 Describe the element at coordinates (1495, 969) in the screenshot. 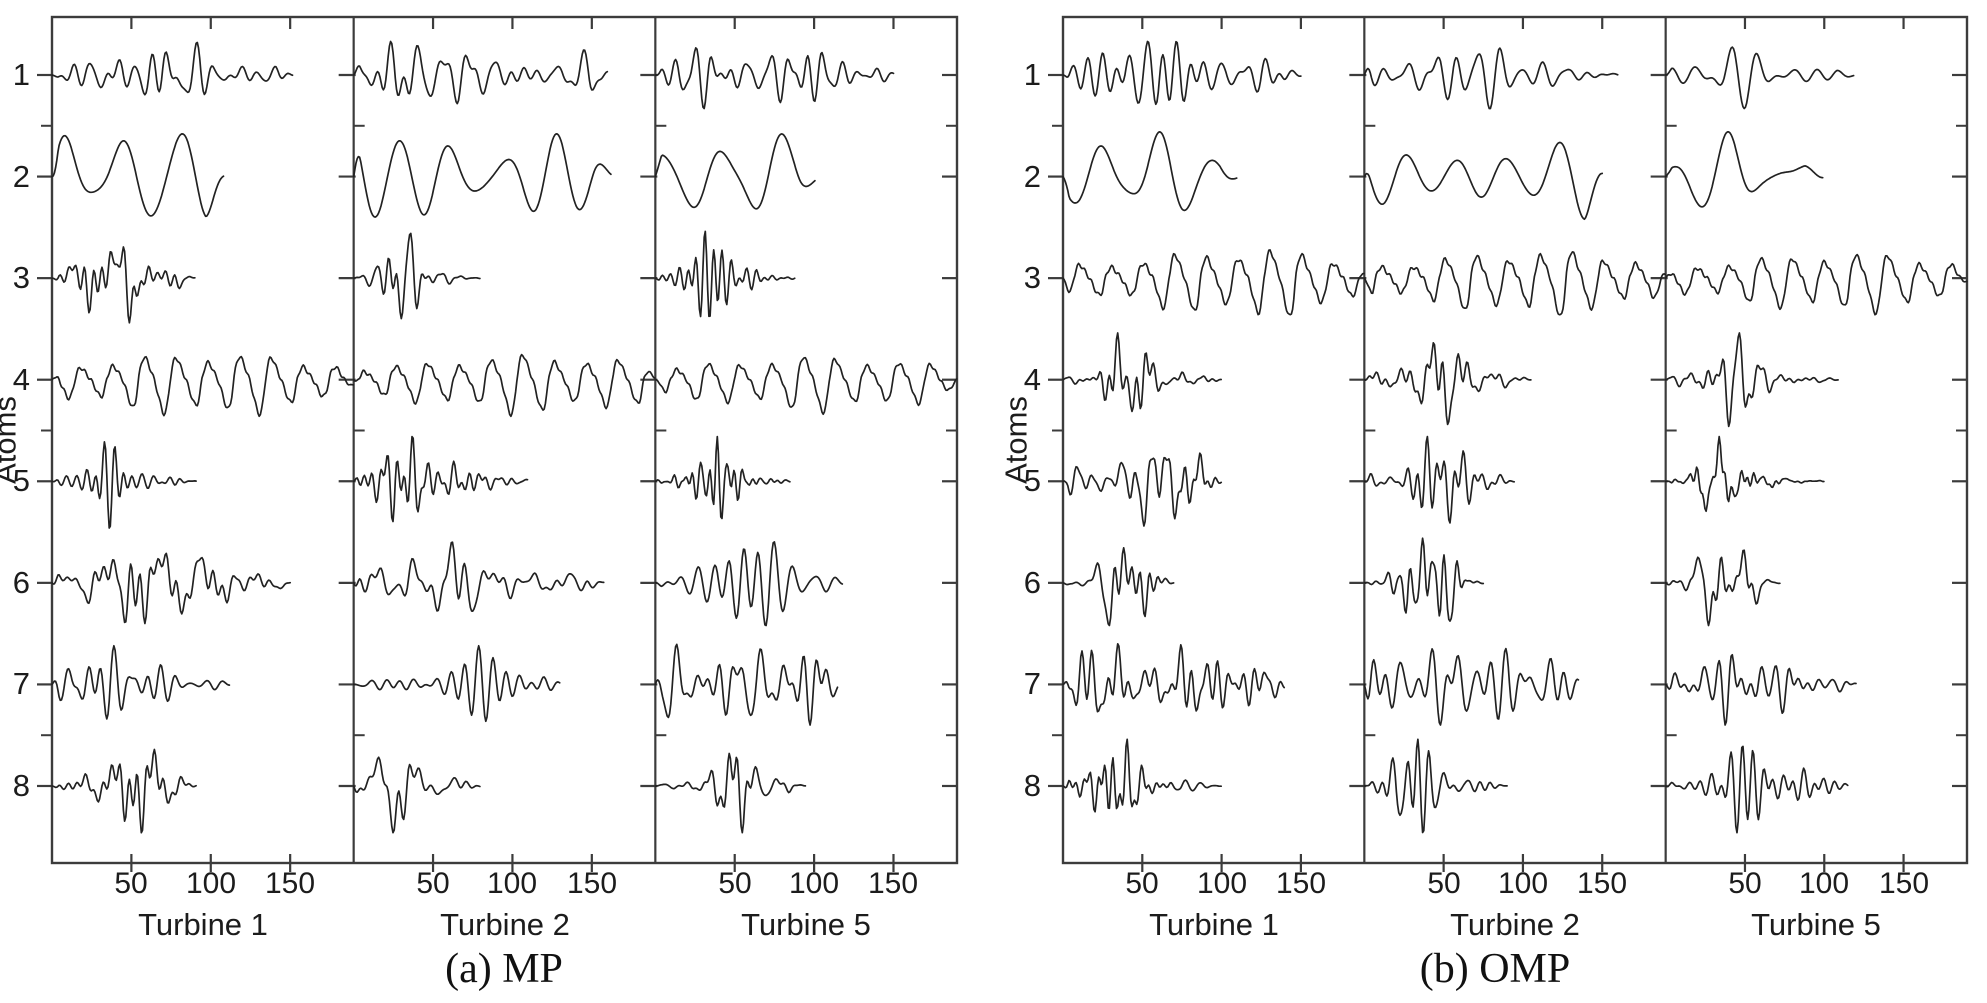

I see `panel-caption-b: (b) OMP` at that location.